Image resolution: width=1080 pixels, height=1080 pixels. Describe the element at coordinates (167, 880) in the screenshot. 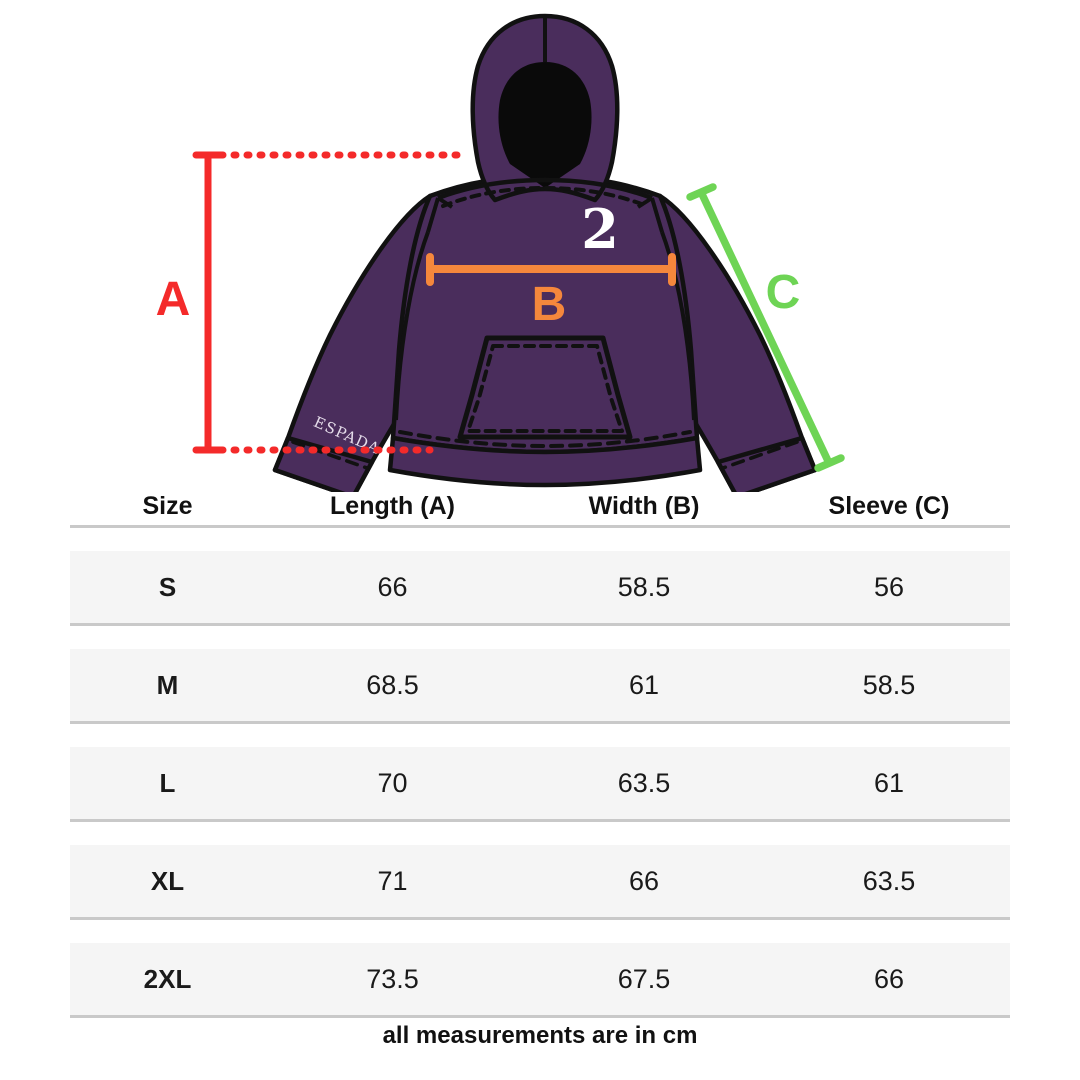

I see `cell-size: XL` at that location.